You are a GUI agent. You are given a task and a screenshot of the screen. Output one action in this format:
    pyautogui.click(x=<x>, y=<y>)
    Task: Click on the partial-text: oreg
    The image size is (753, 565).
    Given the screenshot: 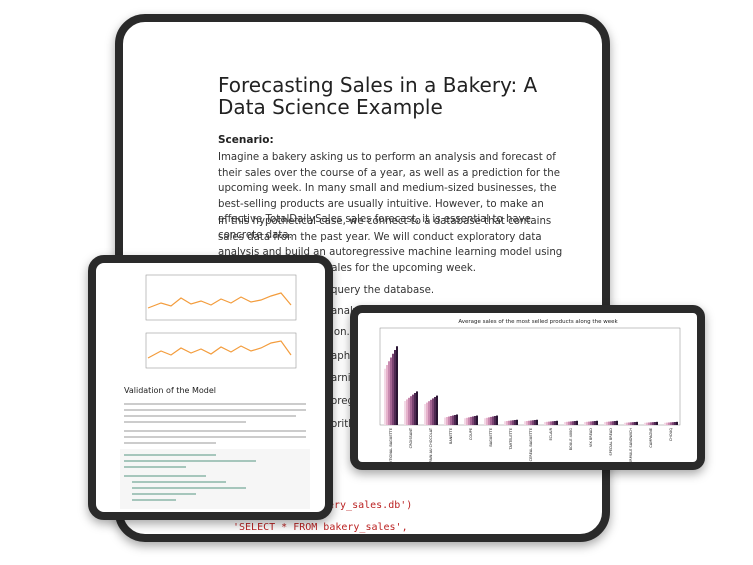 What is the action you would take?
    pyautogui.click(x=342, y=401)
    